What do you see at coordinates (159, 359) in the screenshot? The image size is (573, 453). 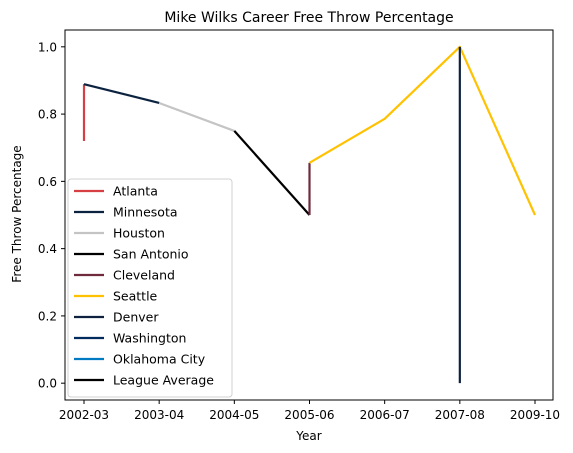 I see `legend-label: Oklahoma City` at bounding box center [159, 359].